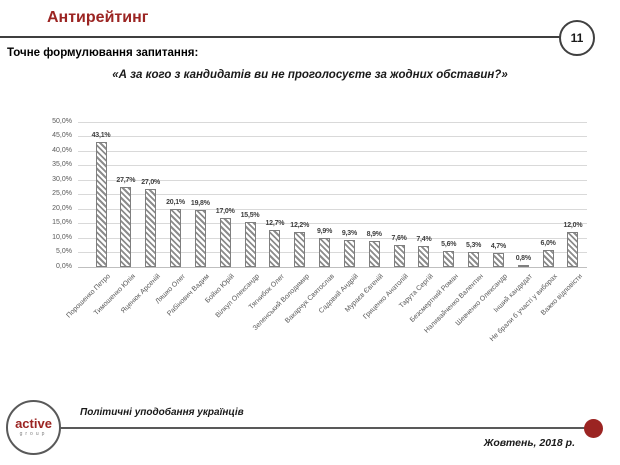  Describe the element at coordinates (62, 150) in the screenshot. I see `y-axis-tick-label: 40,0%` at that location.